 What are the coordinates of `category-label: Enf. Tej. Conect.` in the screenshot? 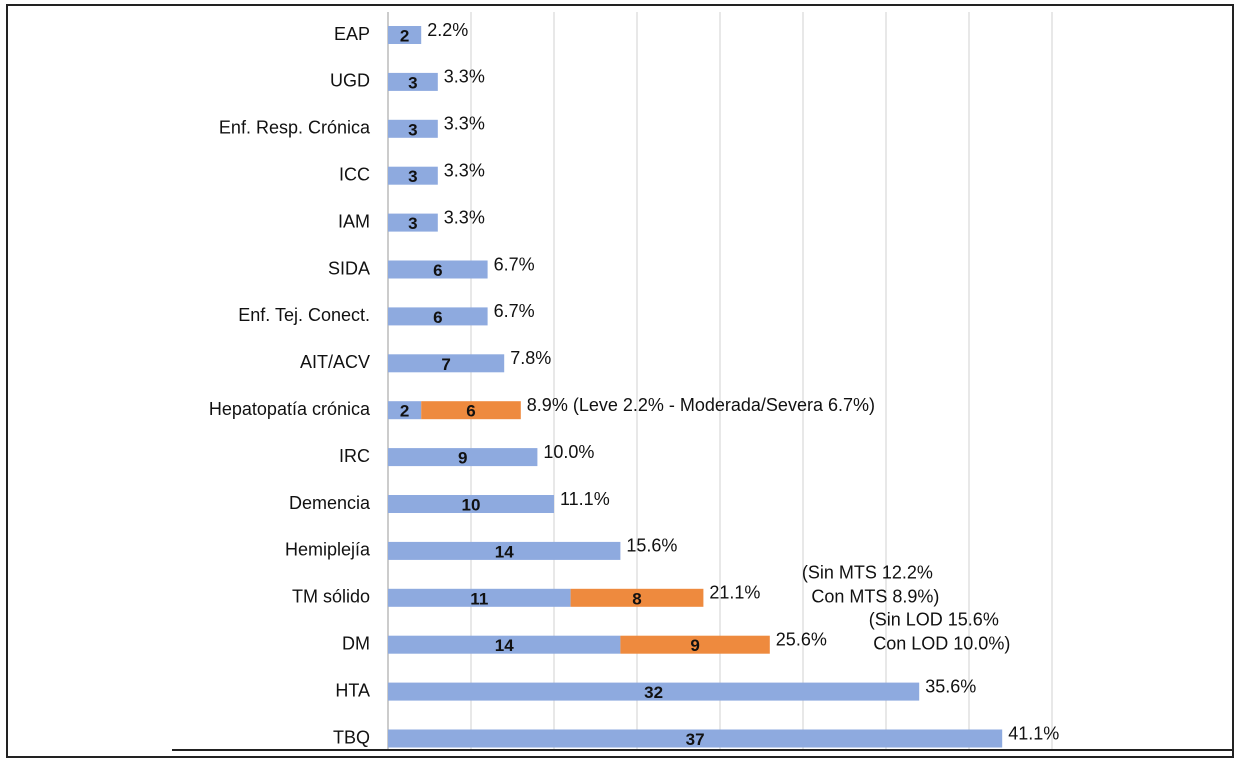 It's located at (304, 315).